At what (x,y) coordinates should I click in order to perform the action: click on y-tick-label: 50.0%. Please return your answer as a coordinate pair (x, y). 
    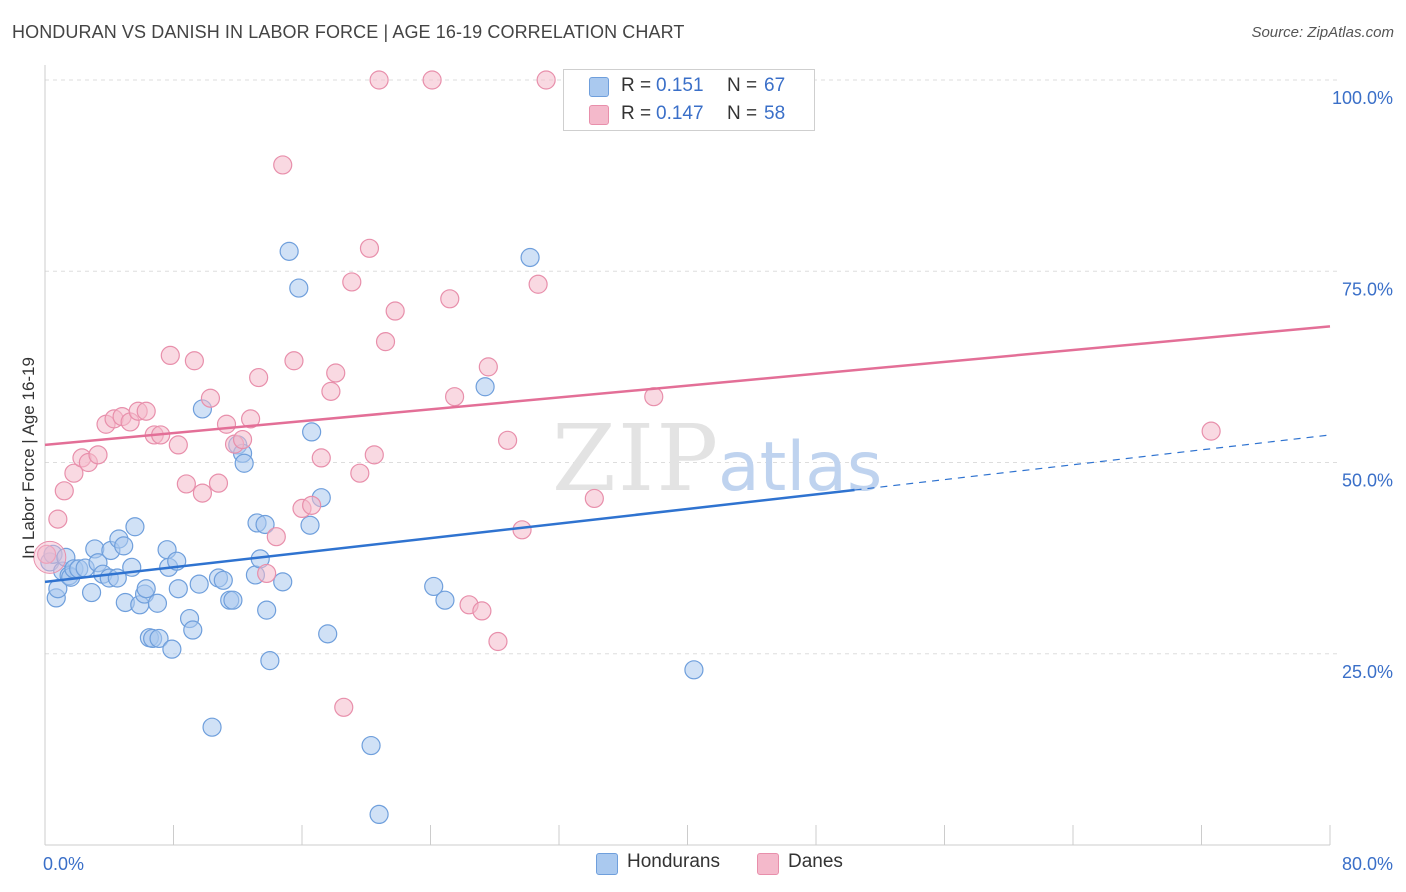
    Looking at the image, I should click on (1367, 481).